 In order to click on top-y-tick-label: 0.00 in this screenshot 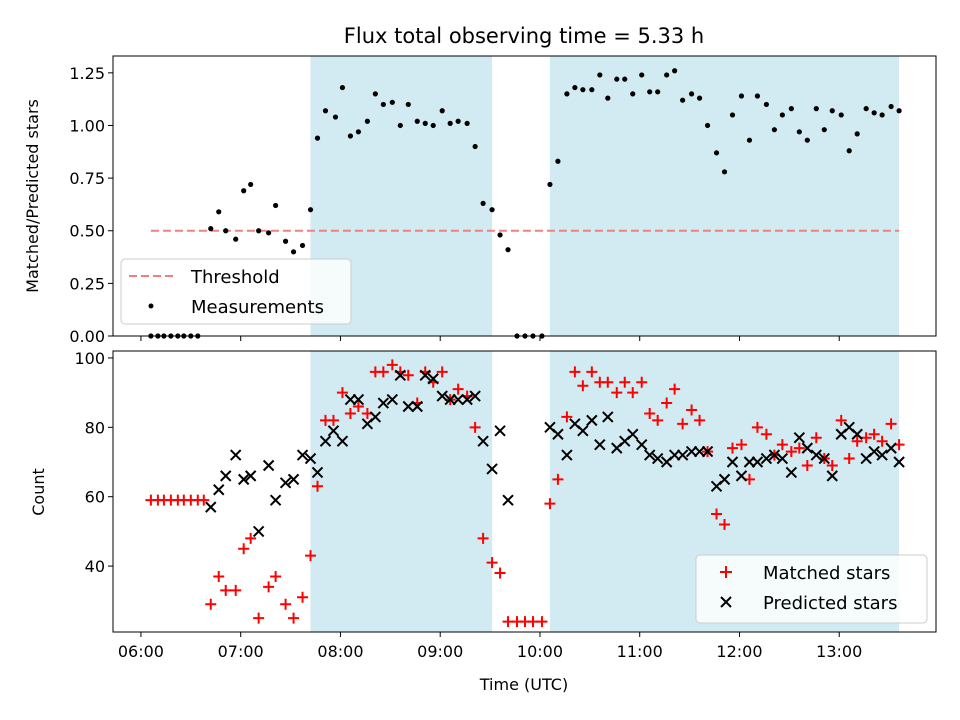, I will do `click(87, 336)`.